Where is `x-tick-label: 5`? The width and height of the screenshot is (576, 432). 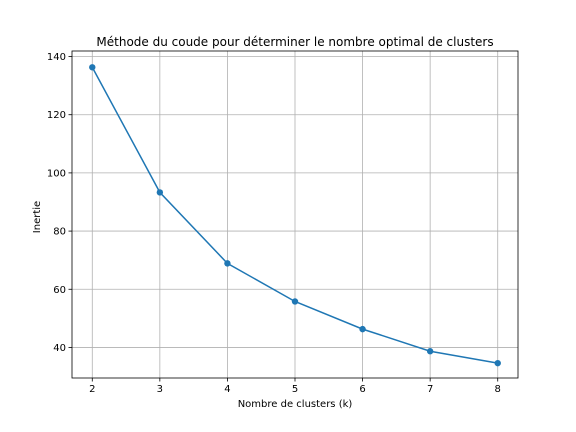 x-tick-label: 5 is located at coordinates (295, 389).